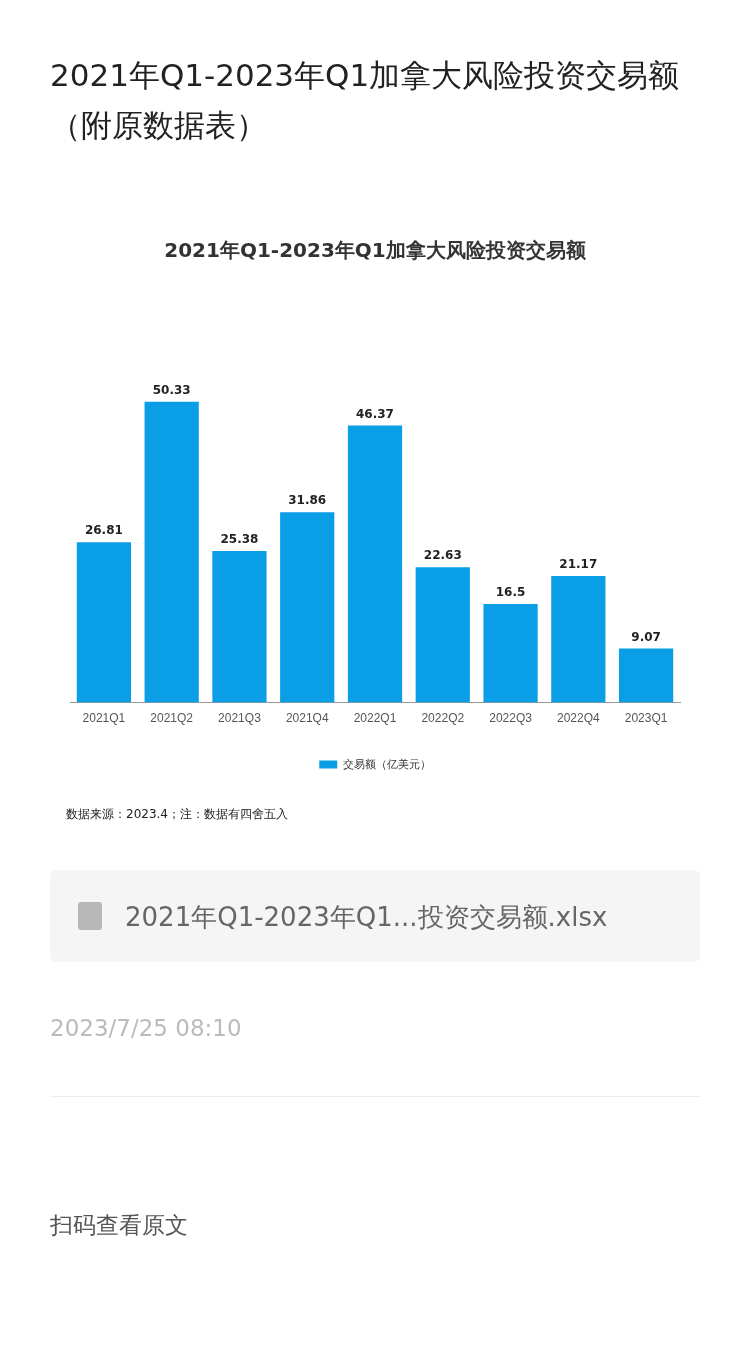  Describe the element at coordinates (104, 718) in the screenshot. I see `x-tick-label: 2021Q1` at that location.